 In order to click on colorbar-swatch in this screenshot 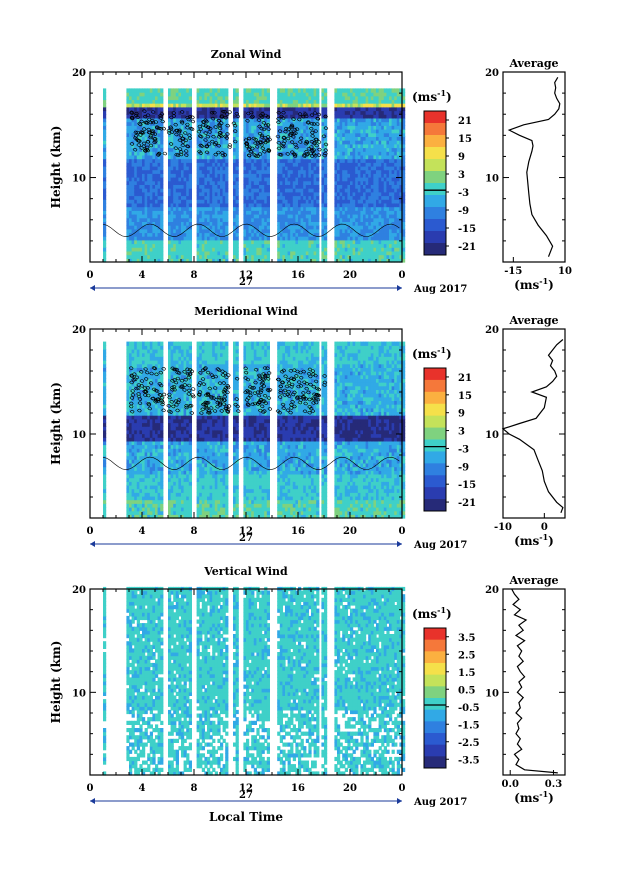, I will do `click(435, 189)`.